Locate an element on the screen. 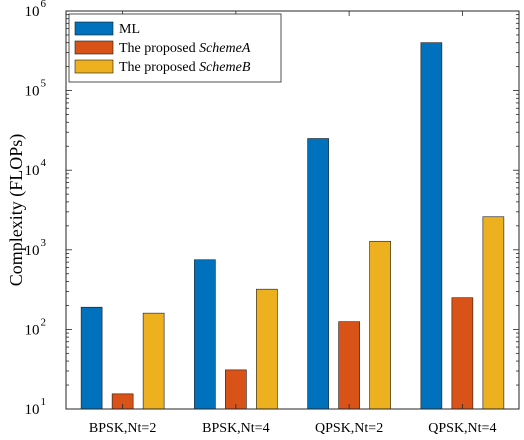 The height and width of the screenshot is (440, 524). y-tick-label: 10⁵ is located at coordinates (36, 89).